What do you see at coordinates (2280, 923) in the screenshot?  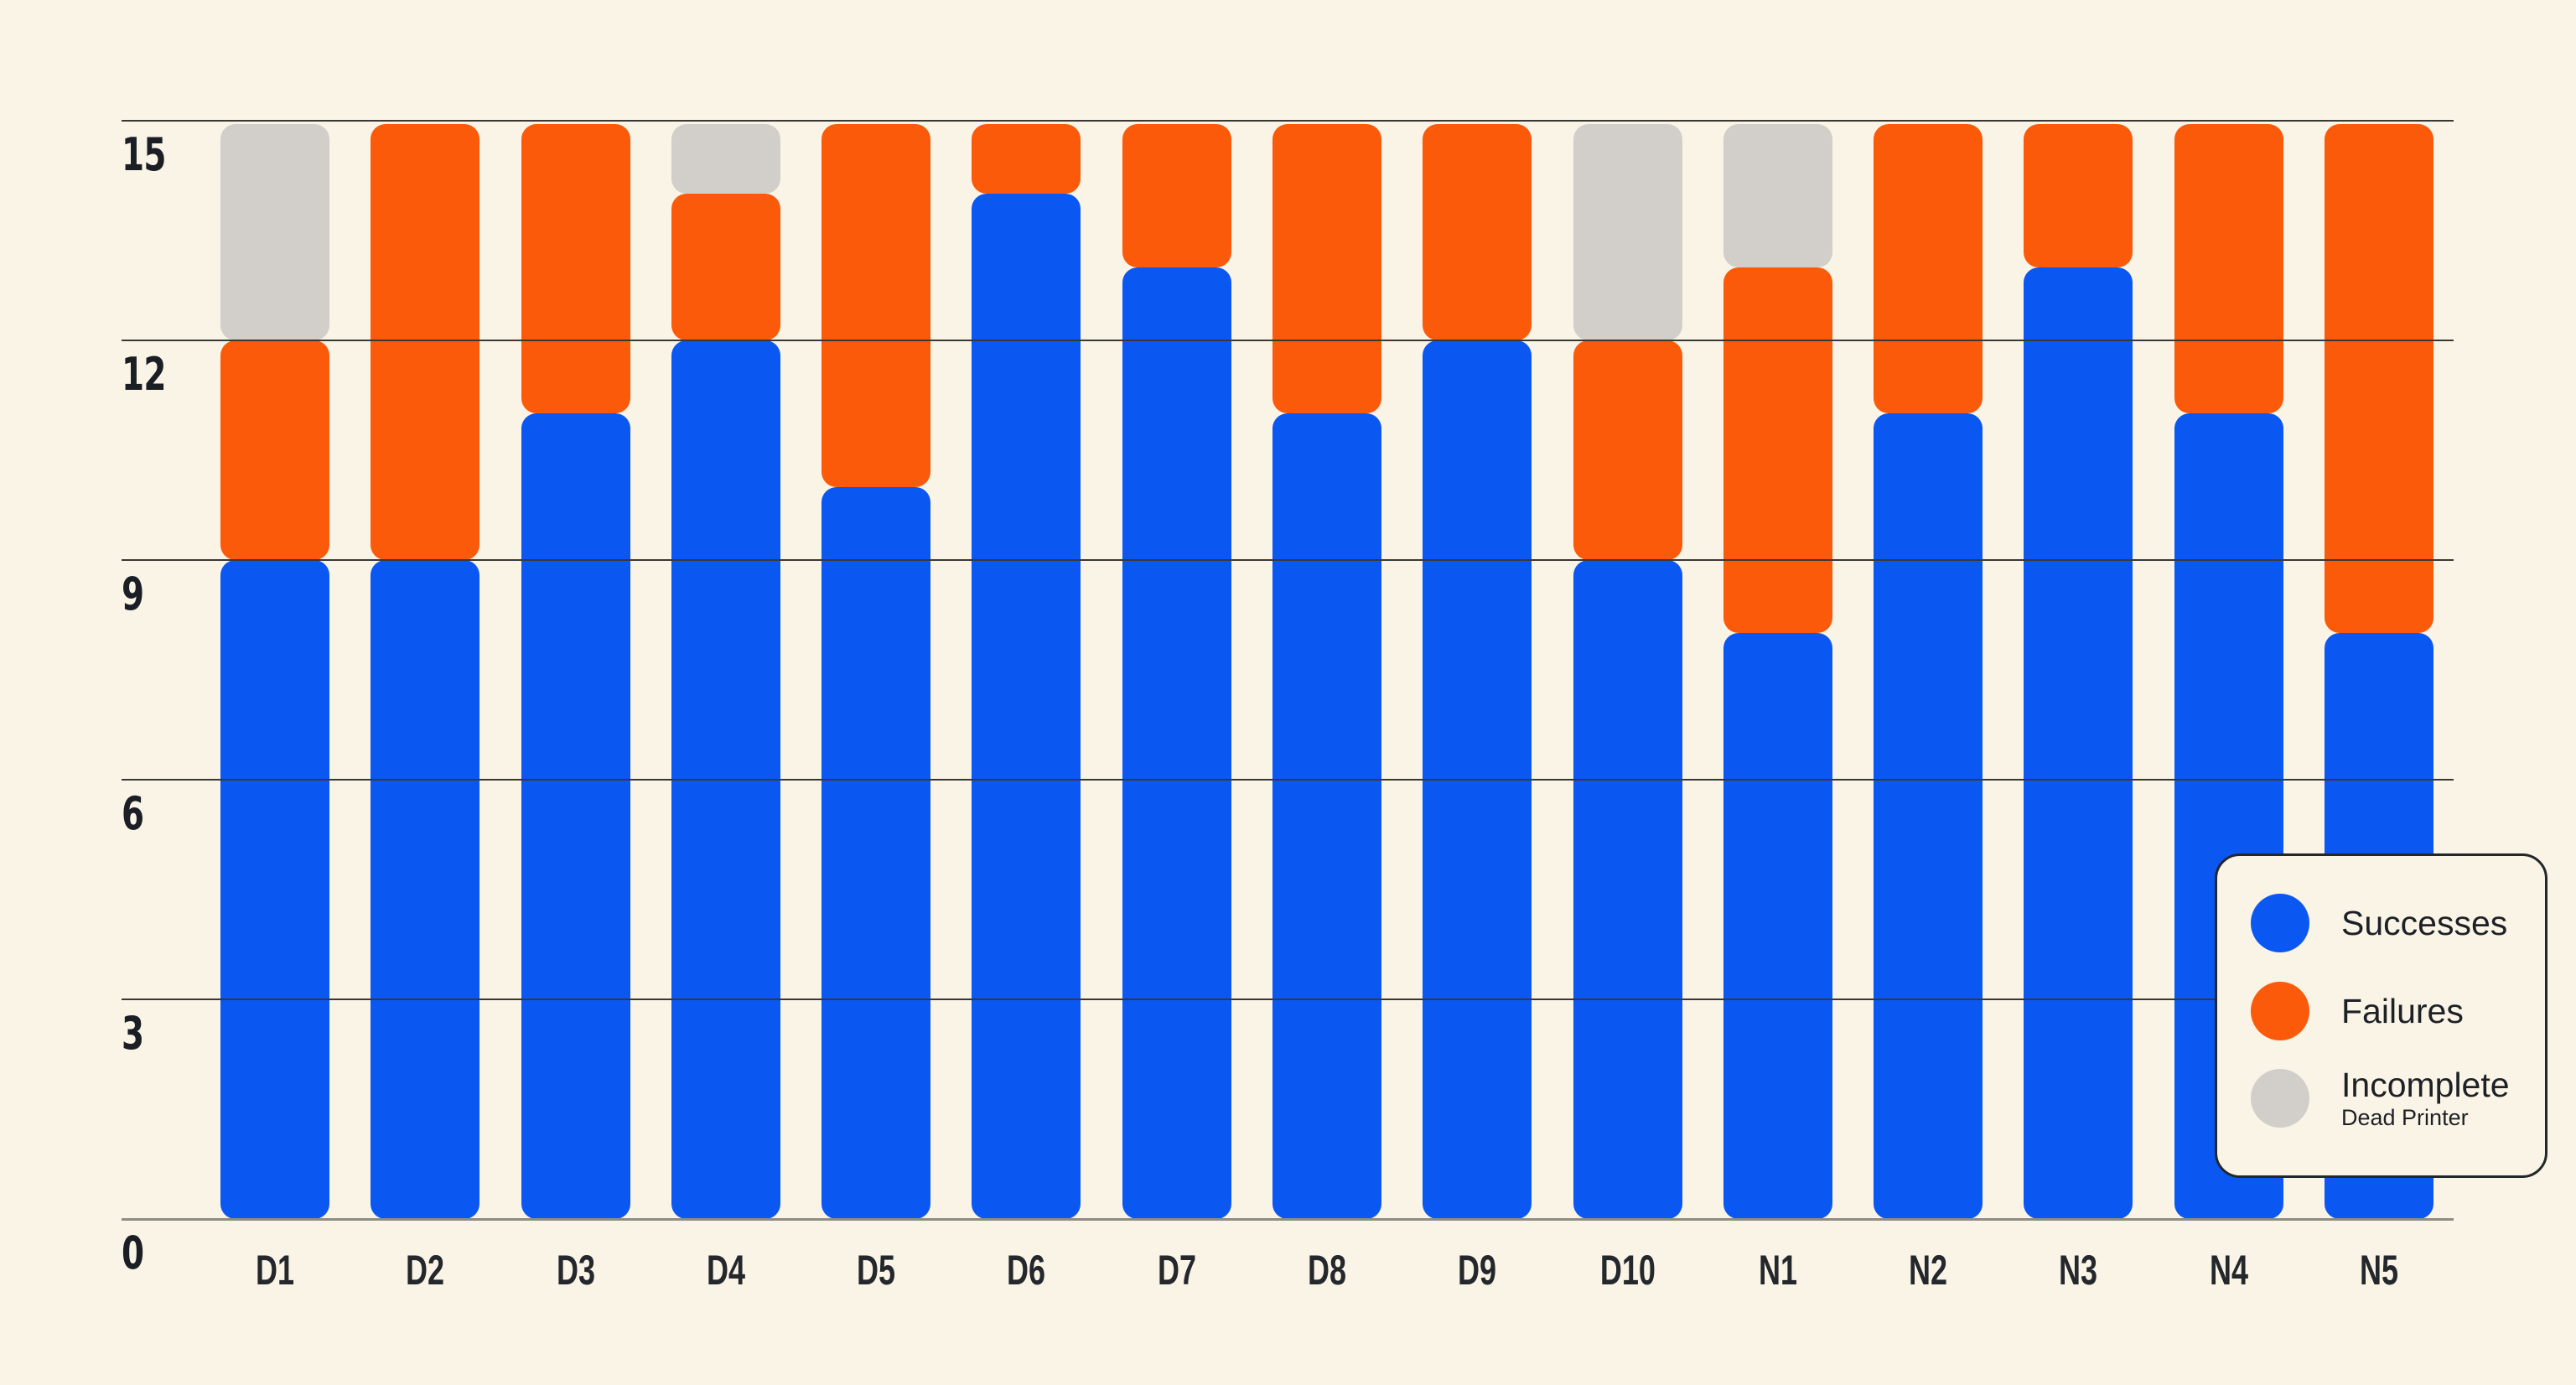 I see `successes-swatch-icon` at bounding box center [2280, 923].